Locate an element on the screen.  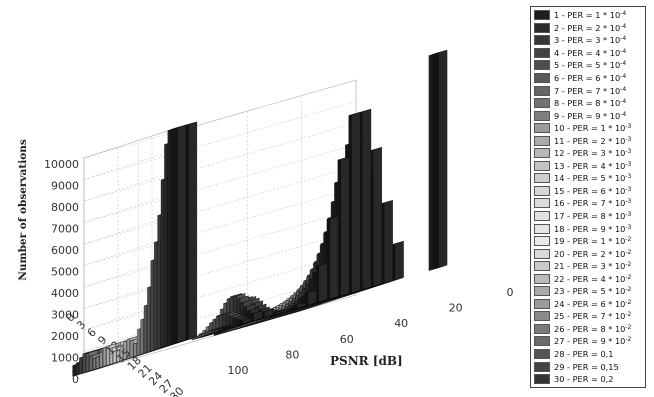
legend-item: 27 - PER = 9 * 10-2 is located at coordinates (588, 341).